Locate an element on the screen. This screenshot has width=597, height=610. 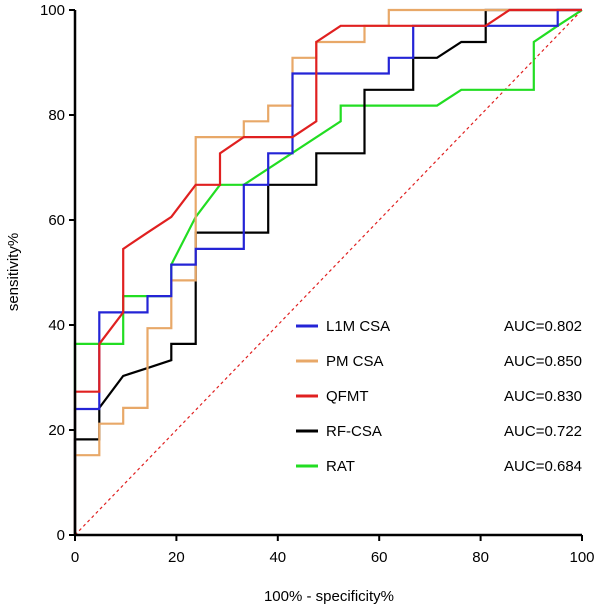
legend-label-rat: RAT is located at coordinates (340, 466).